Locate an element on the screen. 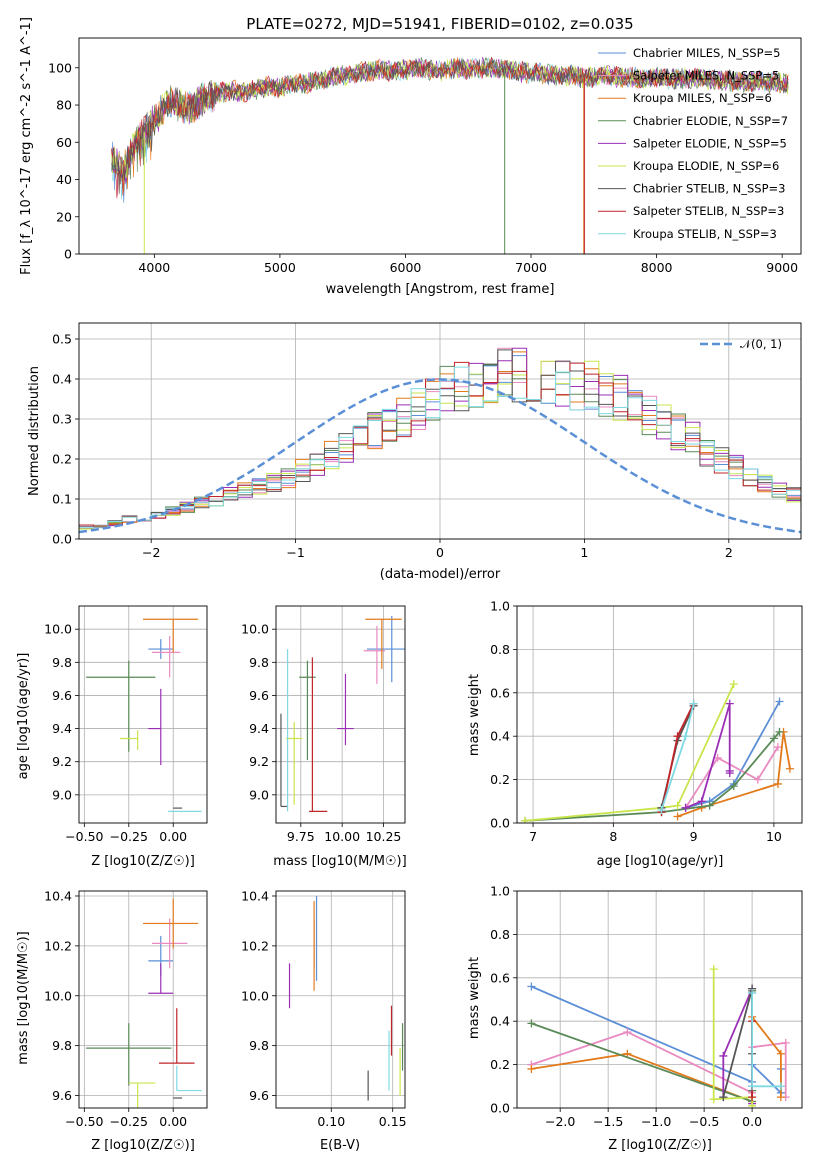 This screenshot has height=1170, width=819. x-tick-label: 4000 is located at coordinates (154, 267).